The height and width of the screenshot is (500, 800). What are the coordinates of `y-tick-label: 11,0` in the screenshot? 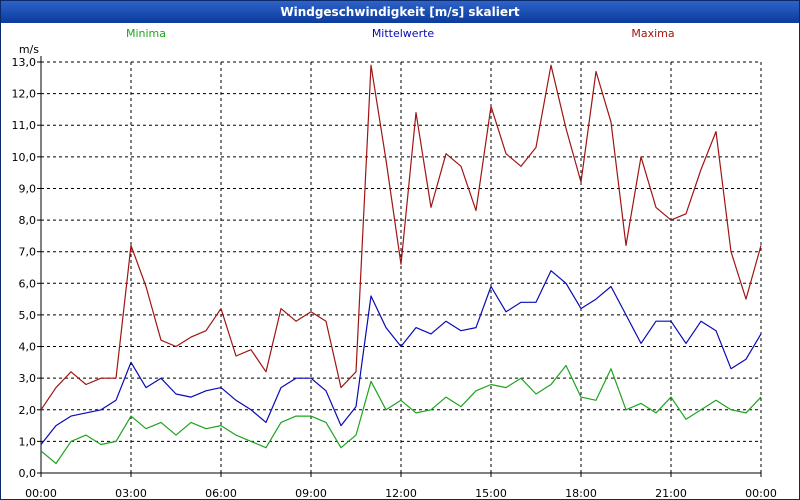 It's located at (24, 125).